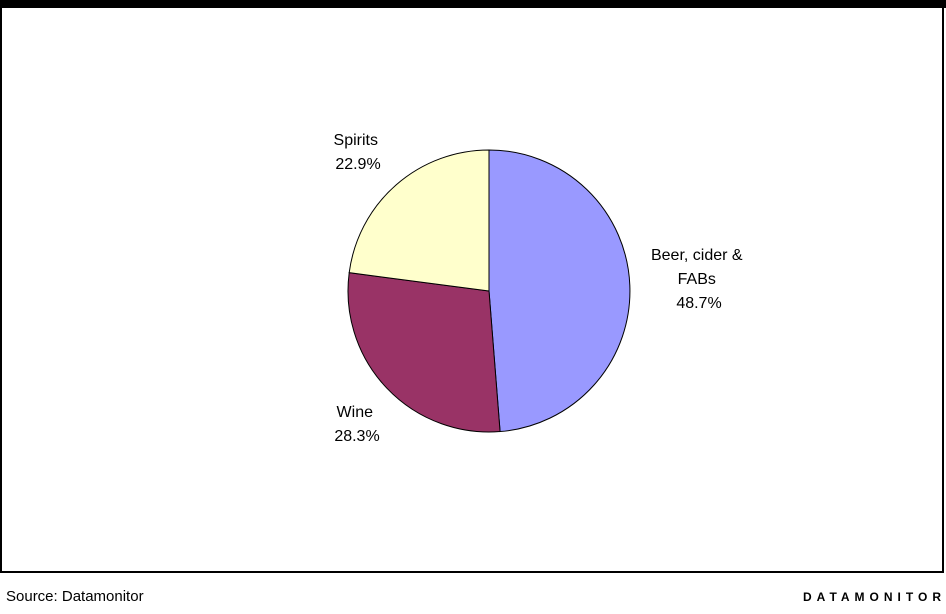  What do you see at coordinates (699, 279) in the screenshot?
I see `slice-label-beer: Beer, cider & FABs 48.7%` at bounding box center [699, 279].